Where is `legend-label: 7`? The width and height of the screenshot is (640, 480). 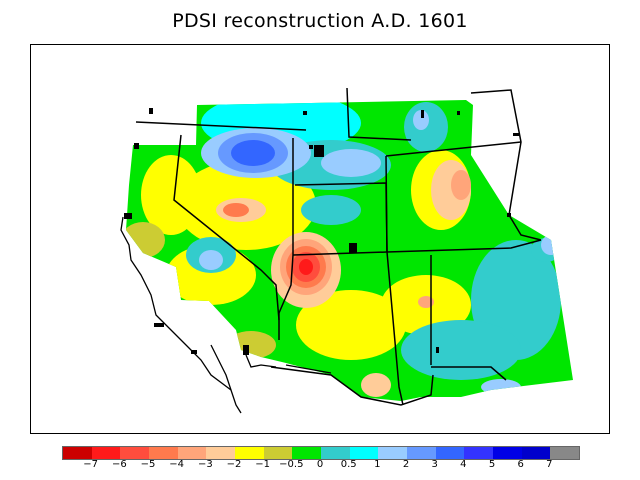 legend-label: 7 is located at coordinates (549, 464).